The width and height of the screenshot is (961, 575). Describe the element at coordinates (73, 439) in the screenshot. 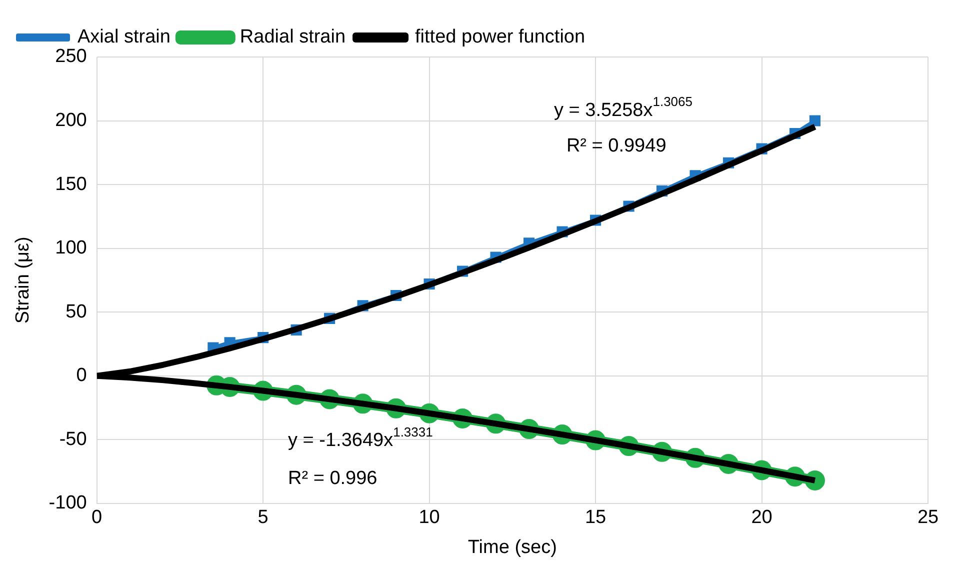

I see `y-tick-label: -50` at that location.